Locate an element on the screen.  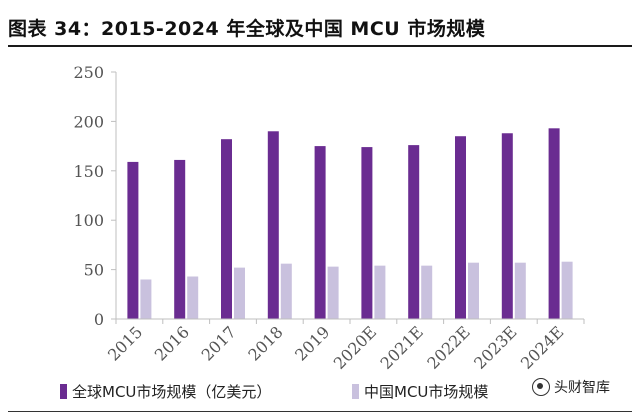
x-tick-label: 2024E is located at coordinates (542, 347).